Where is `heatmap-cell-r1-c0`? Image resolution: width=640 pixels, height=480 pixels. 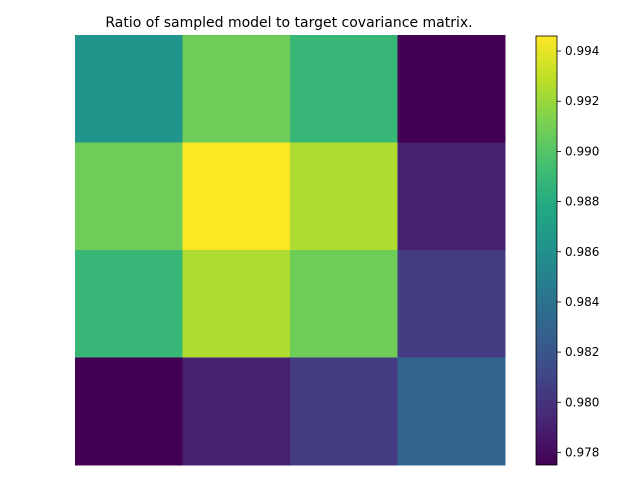
heatmap-cell-r1-c0 is located at coordinates (129, 196).